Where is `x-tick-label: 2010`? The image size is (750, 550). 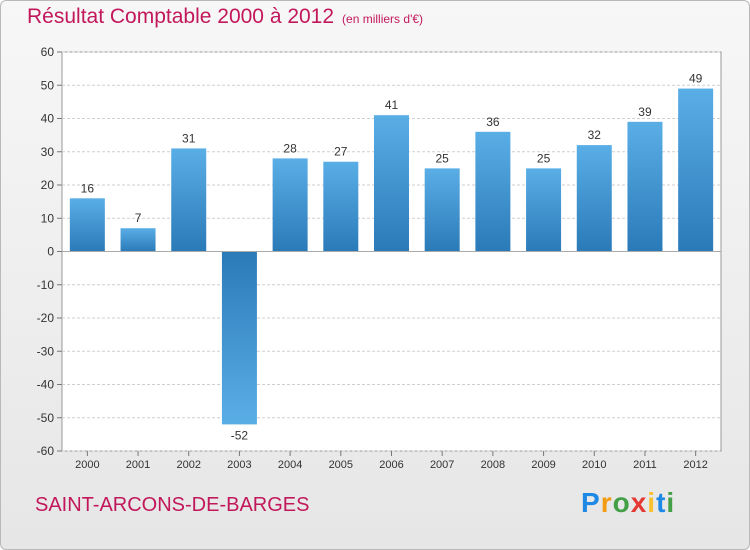 x-tick-label: 2010 is located at coordinates (594, 465).